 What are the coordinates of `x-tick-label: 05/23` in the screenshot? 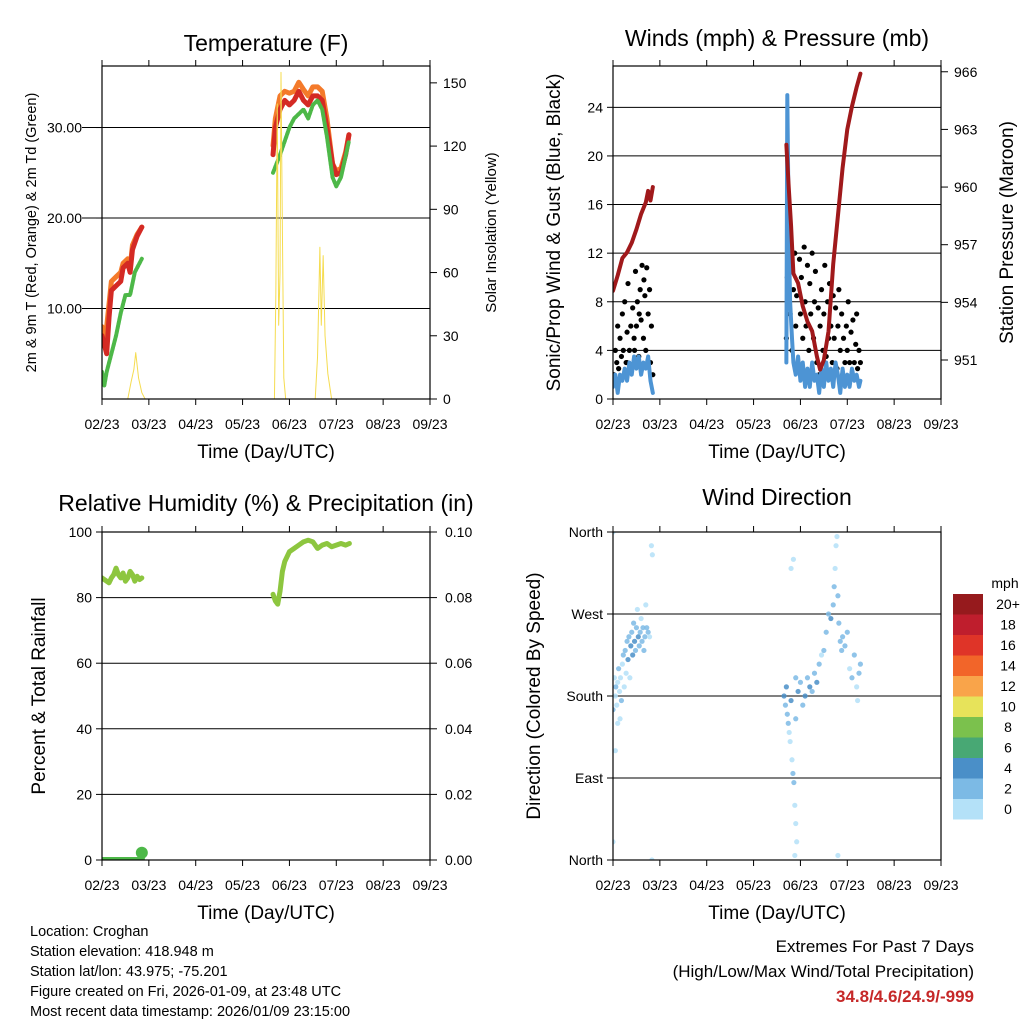 It's located at (753, 424).